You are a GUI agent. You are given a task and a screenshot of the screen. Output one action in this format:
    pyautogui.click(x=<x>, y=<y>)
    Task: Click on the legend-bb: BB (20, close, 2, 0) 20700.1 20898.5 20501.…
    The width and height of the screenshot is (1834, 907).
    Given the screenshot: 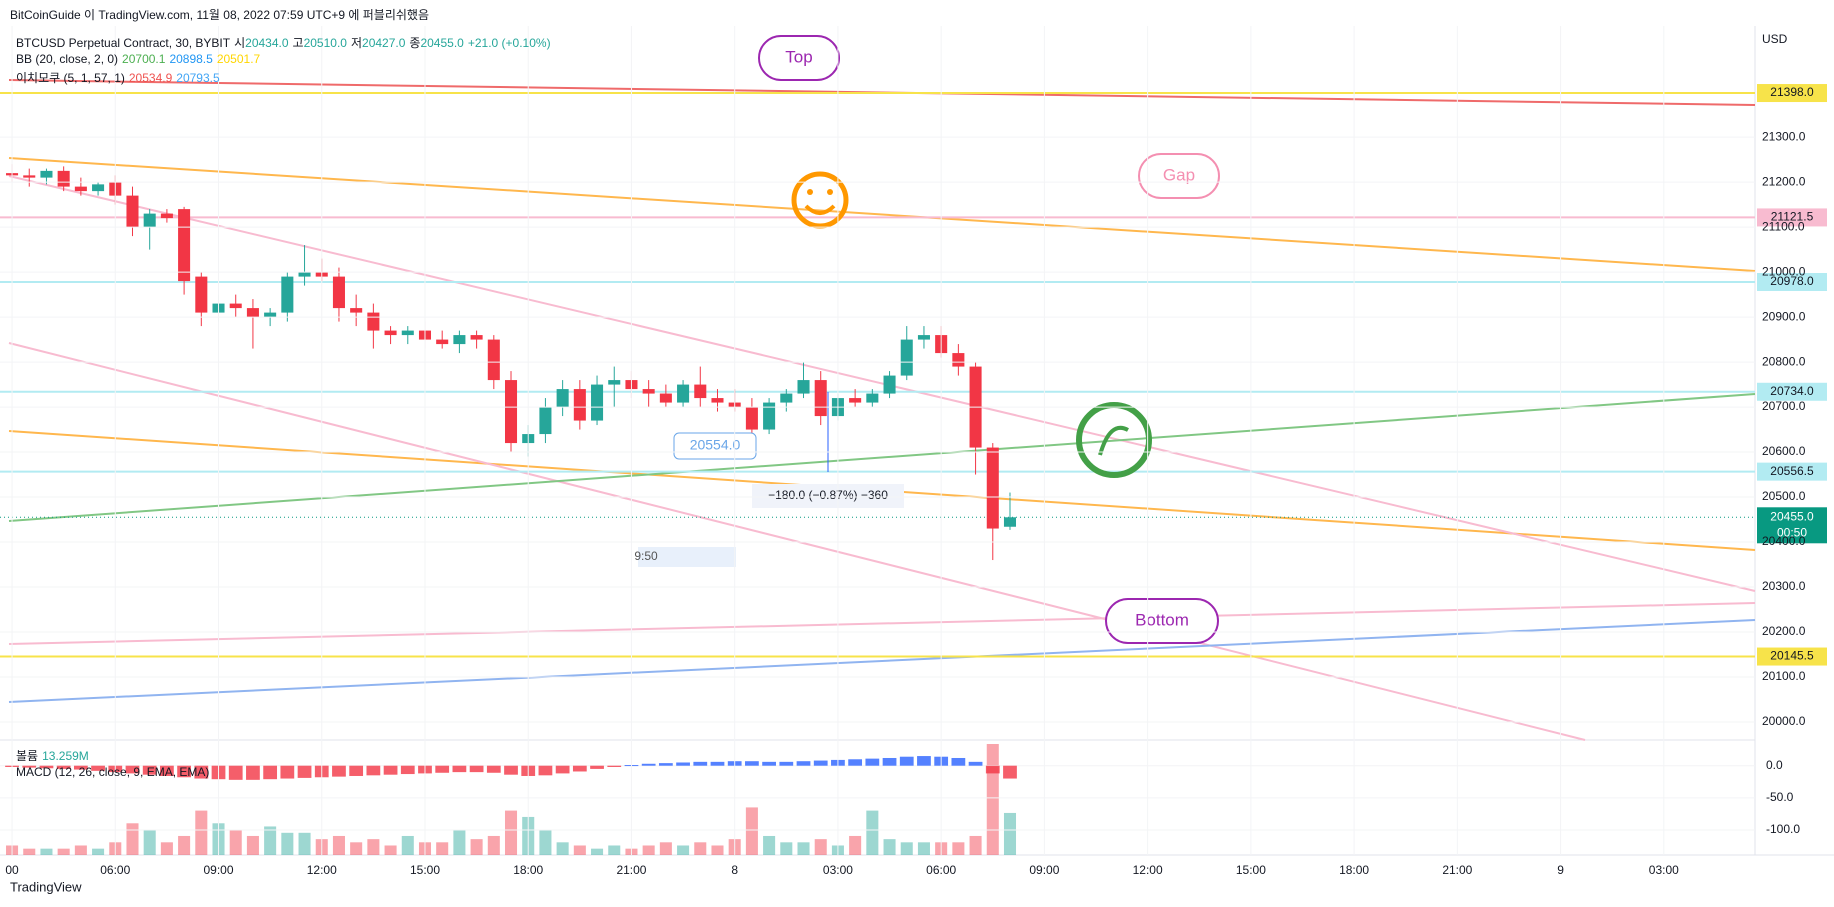 What is the action you would take?
    pyautogui.click(x=140, y=59)
    